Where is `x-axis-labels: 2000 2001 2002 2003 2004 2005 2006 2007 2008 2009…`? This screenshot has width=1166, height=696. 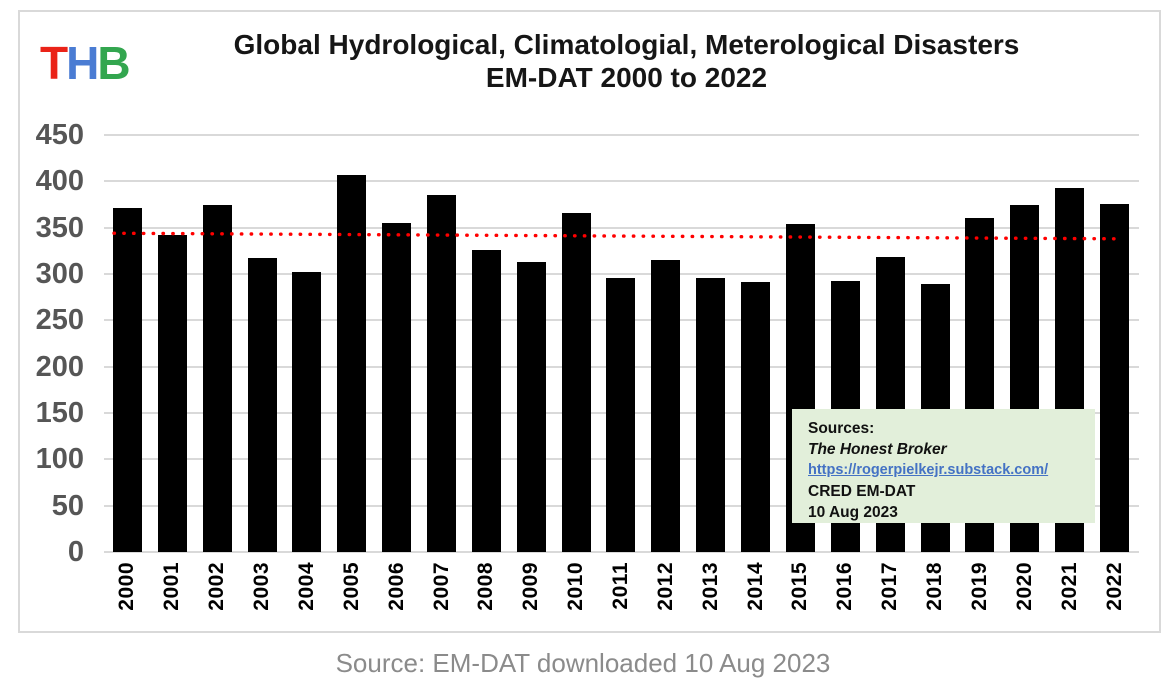 x-axis-labels: 2000 2001 2002 2003 2004 2005 2006 2007 2008 2009… is located at coordinates (621, 595).